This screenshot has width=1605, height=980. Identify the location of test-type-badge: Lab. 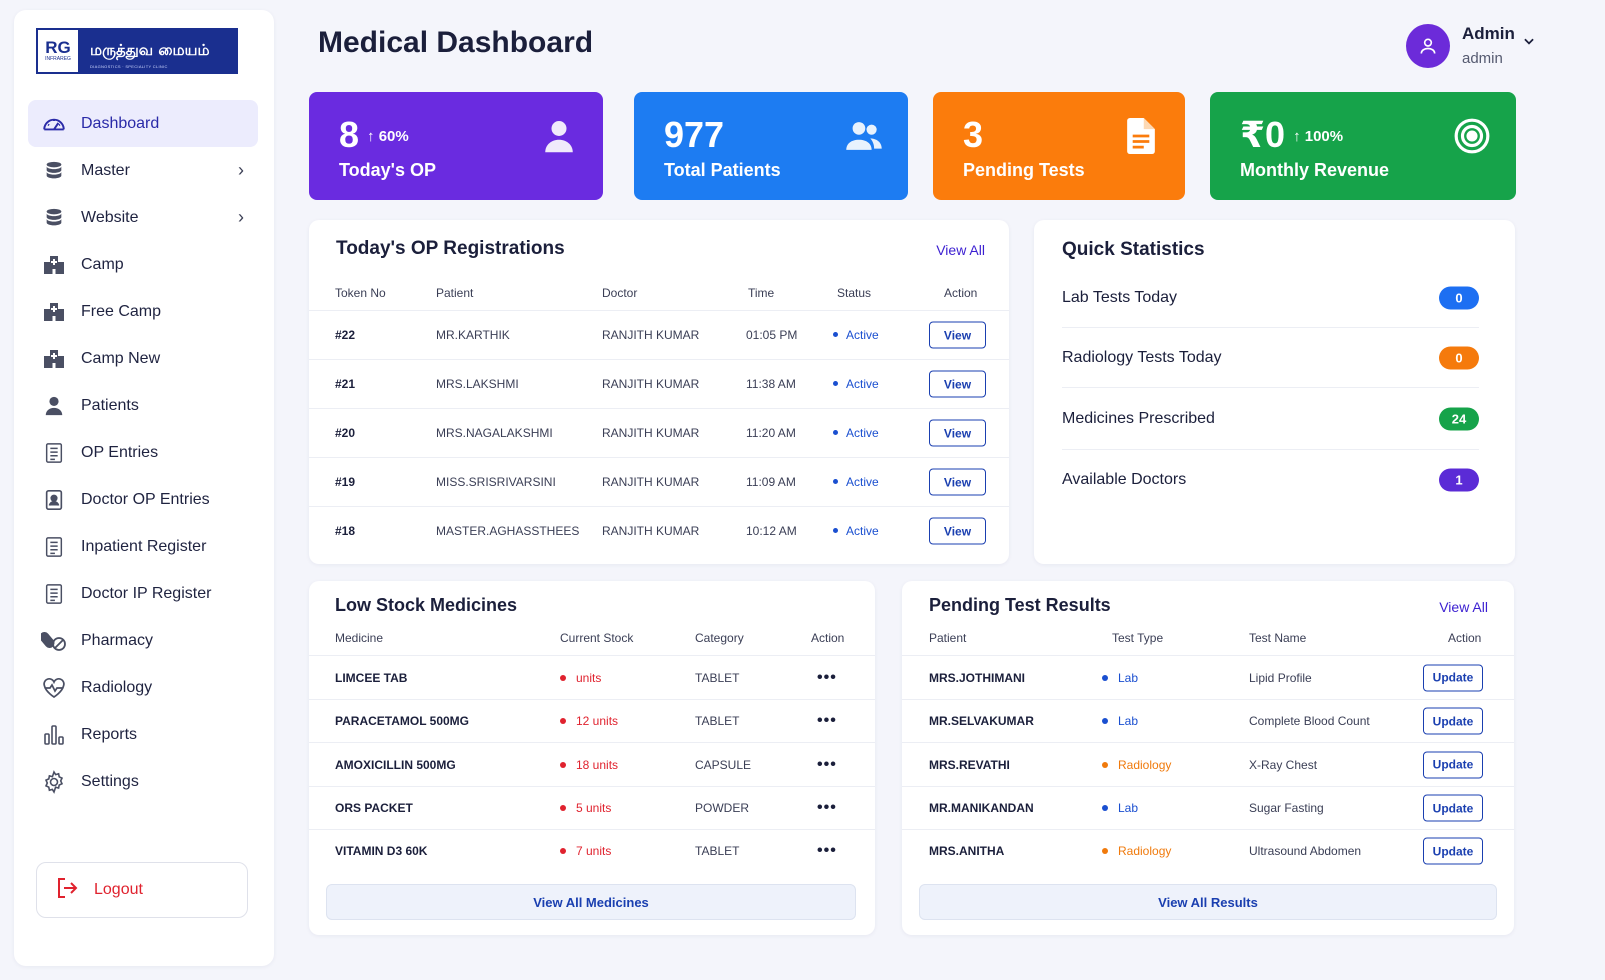
(1120, 721).